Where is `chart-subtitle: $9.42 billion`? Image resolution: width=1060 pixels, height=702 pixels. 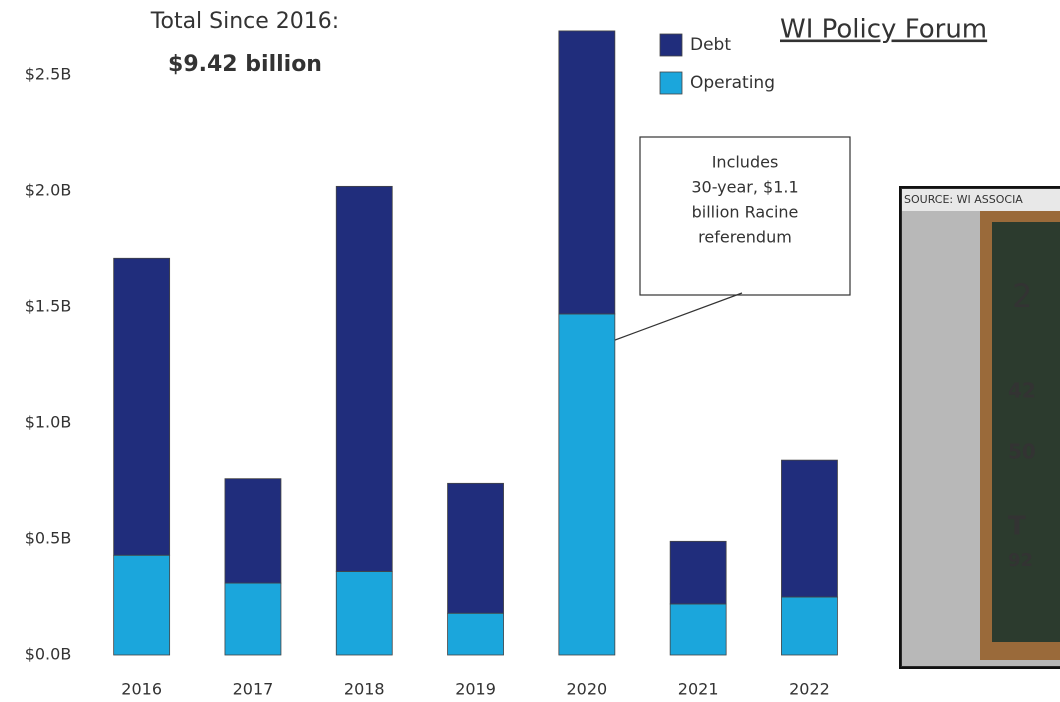
chart-subtitle: $9.42 billion is located at coordinates (245, 64).